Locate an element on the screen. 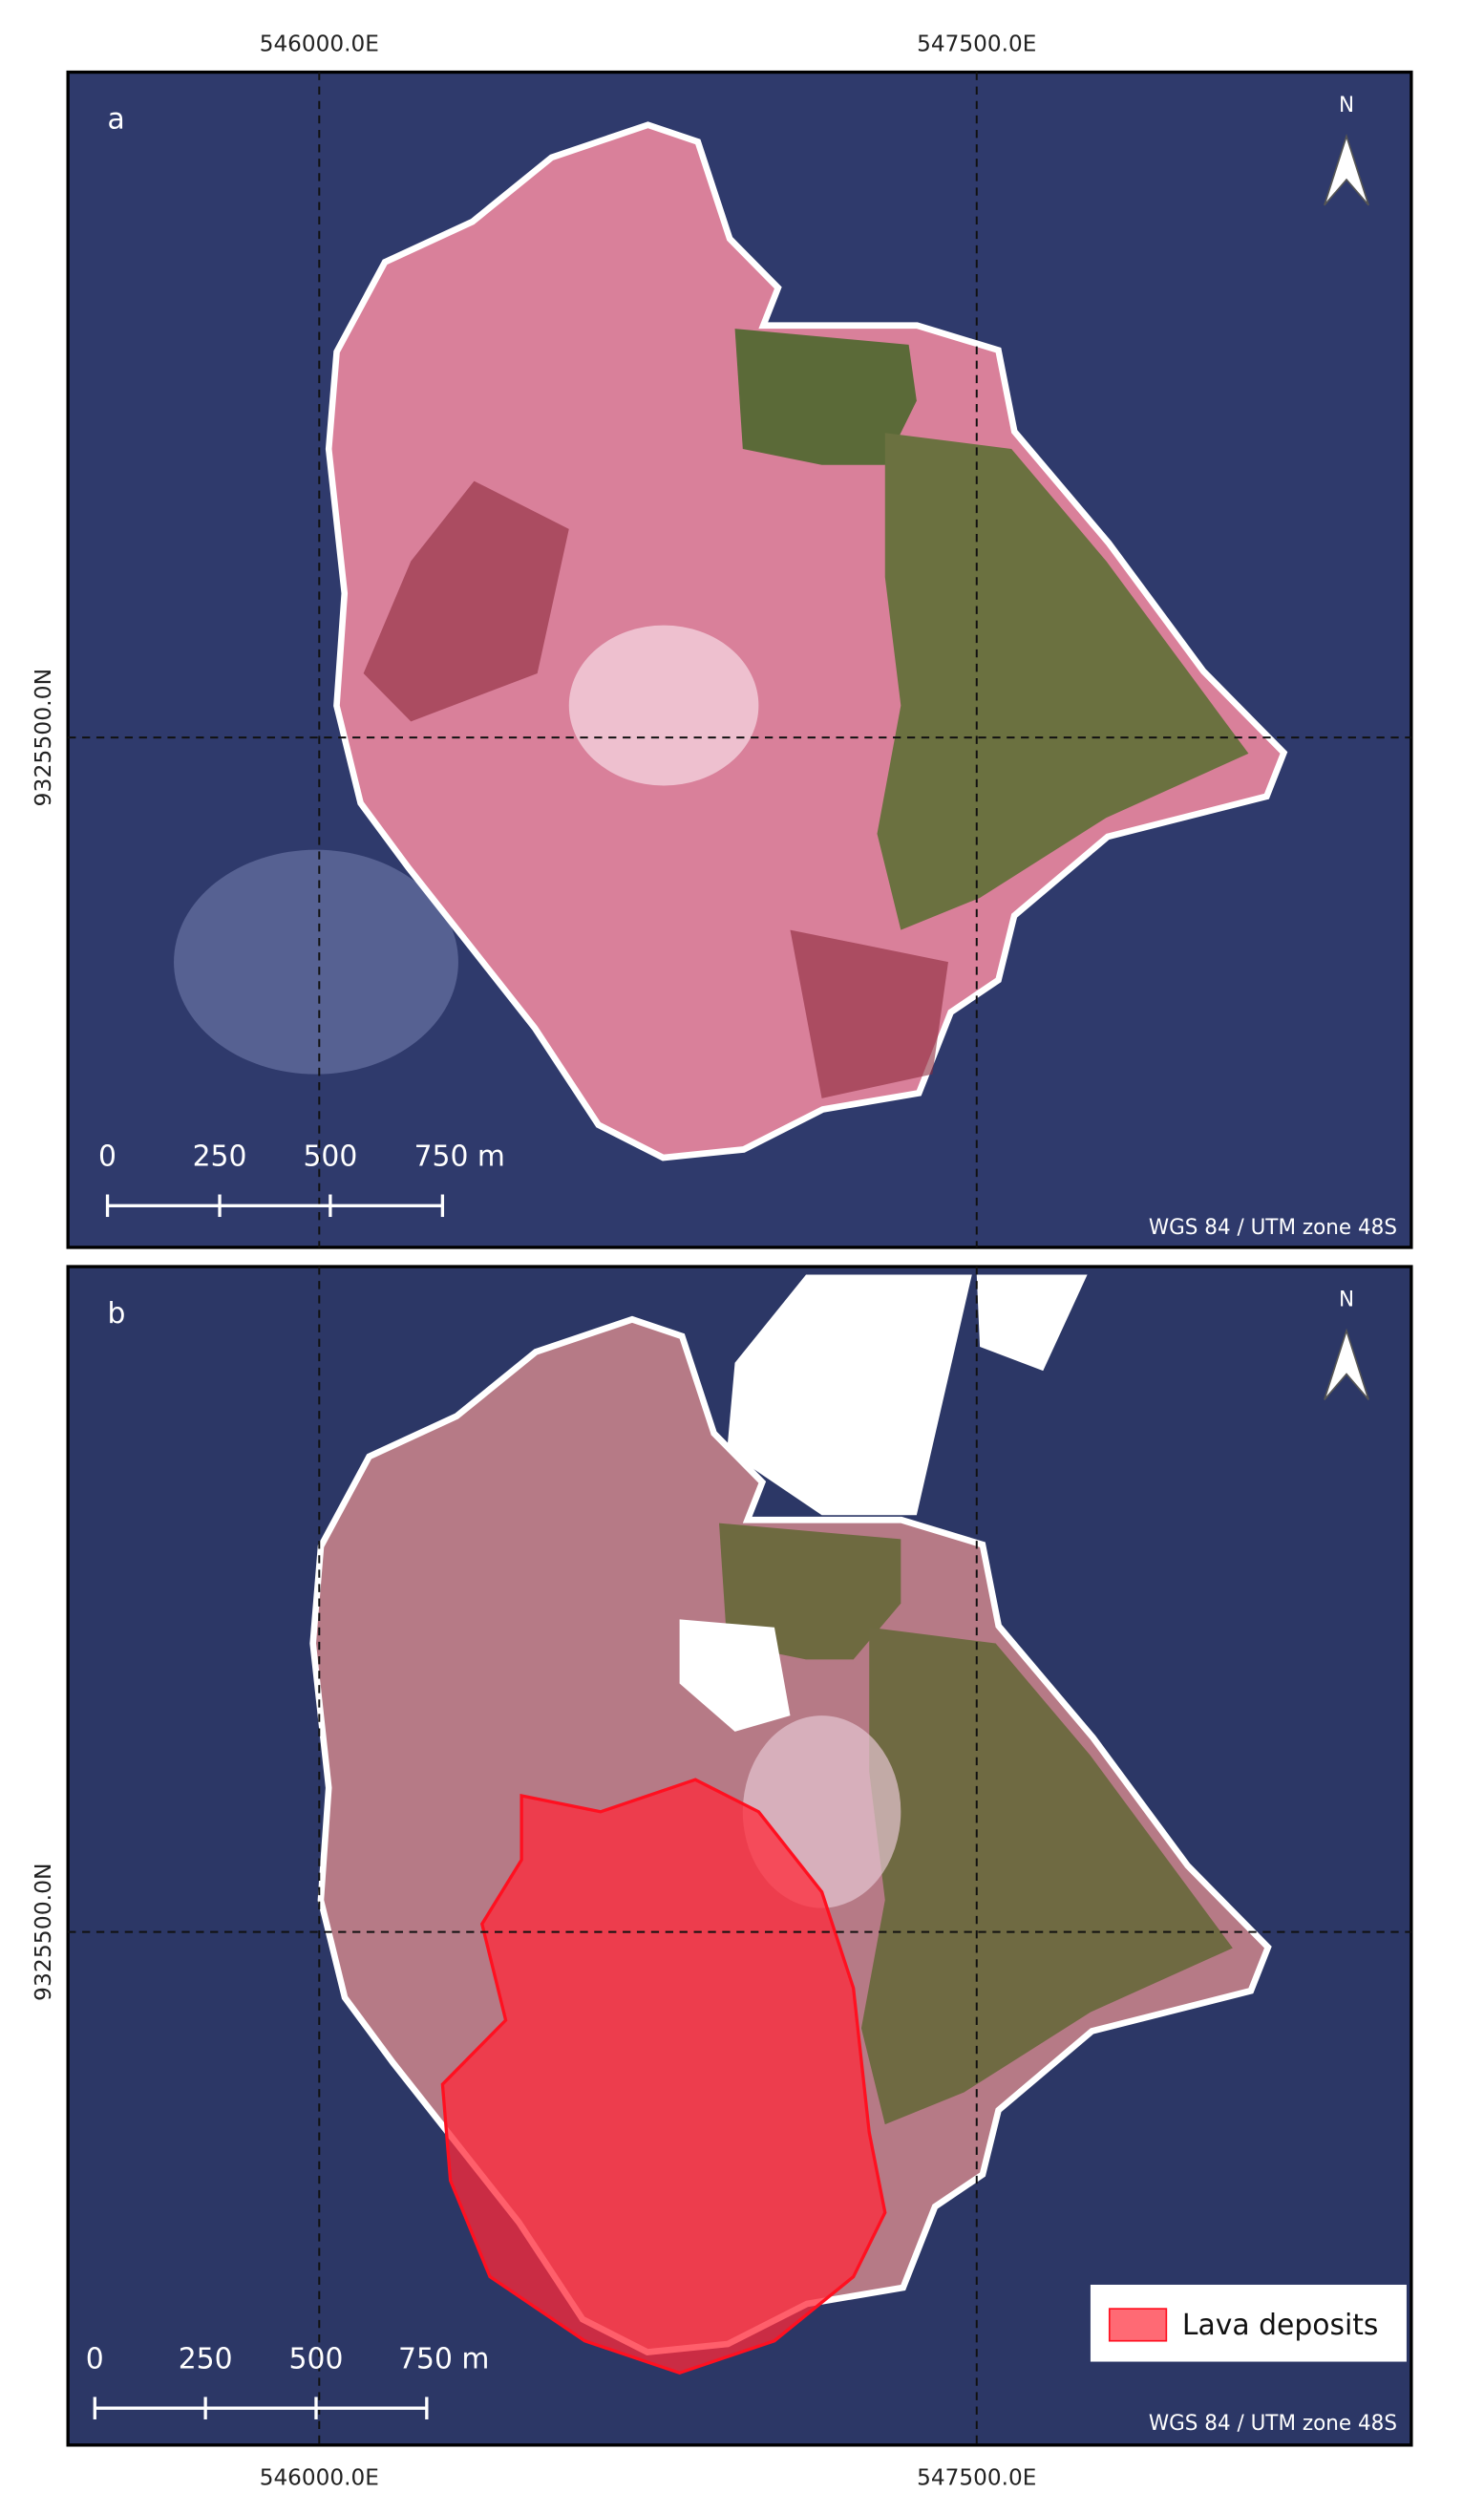  crater is located at coordinates (664, 705).